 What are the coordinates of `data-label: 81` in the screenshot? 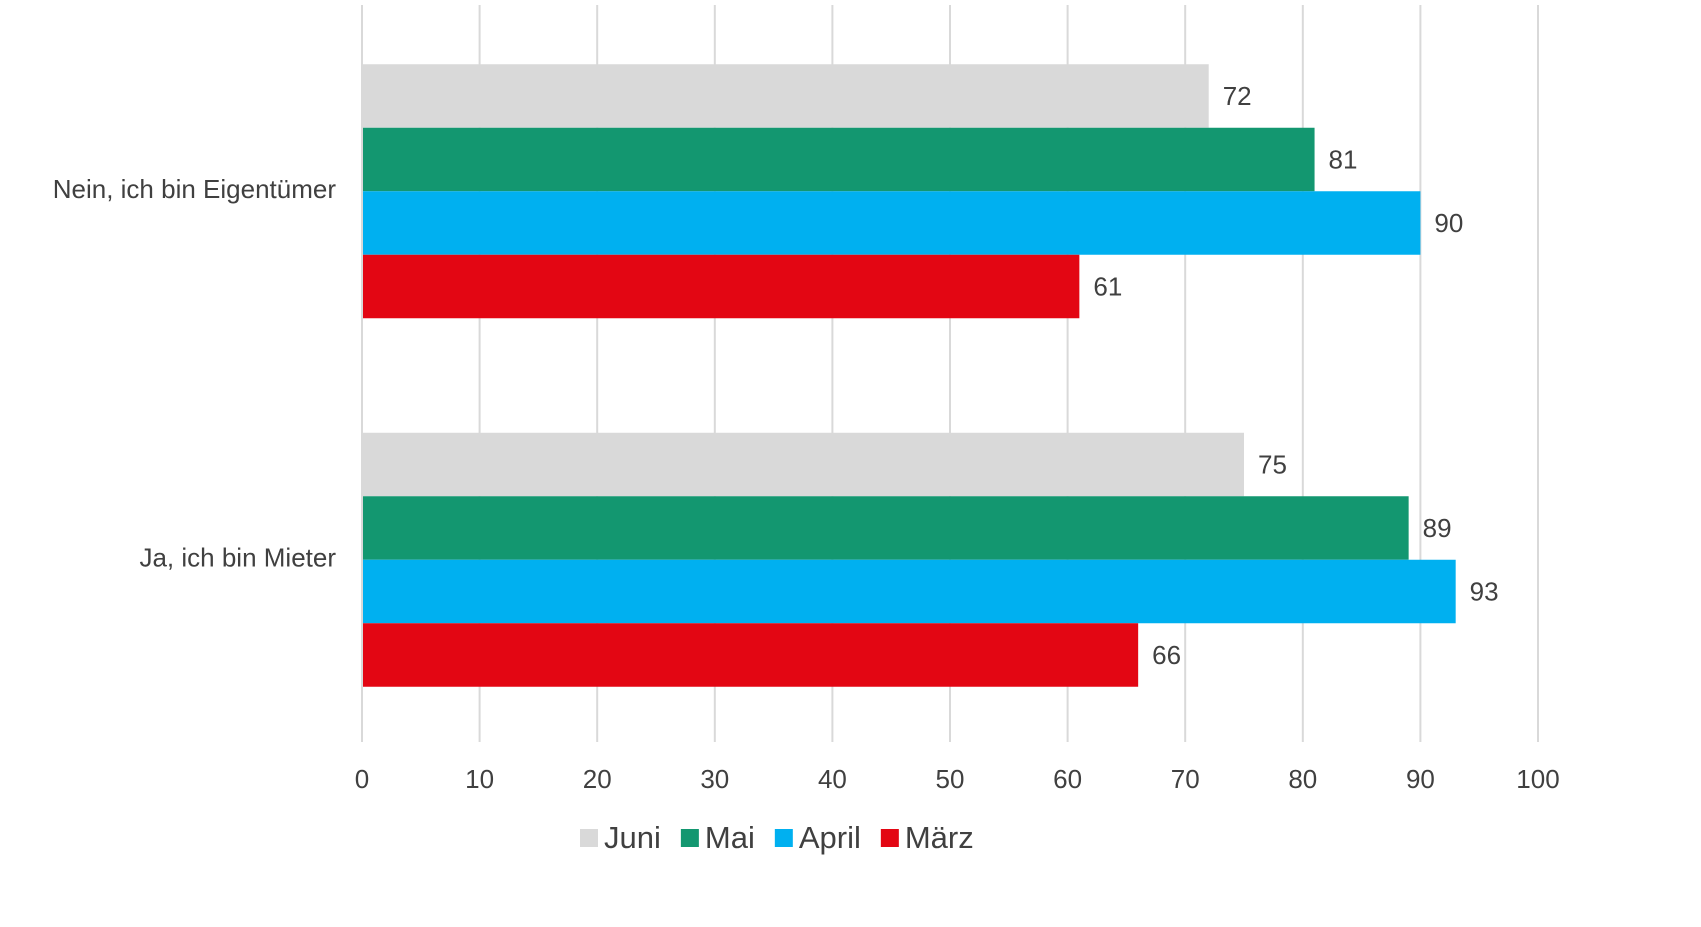 It's located at (1343, 159).